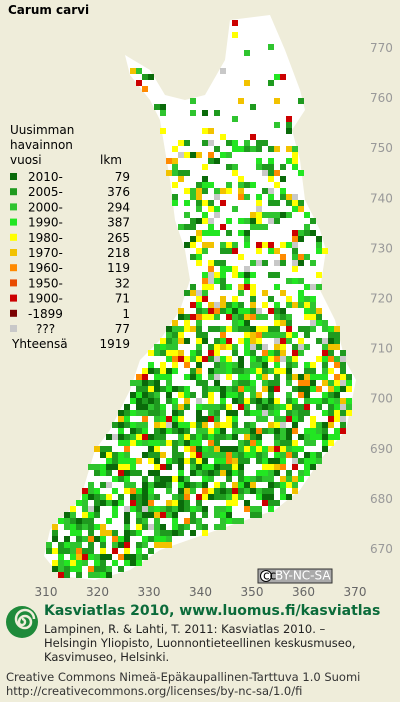 The height and width of the screenshot is (702, 400). I want to click on x-tick-label: 370, so click(355, 592).